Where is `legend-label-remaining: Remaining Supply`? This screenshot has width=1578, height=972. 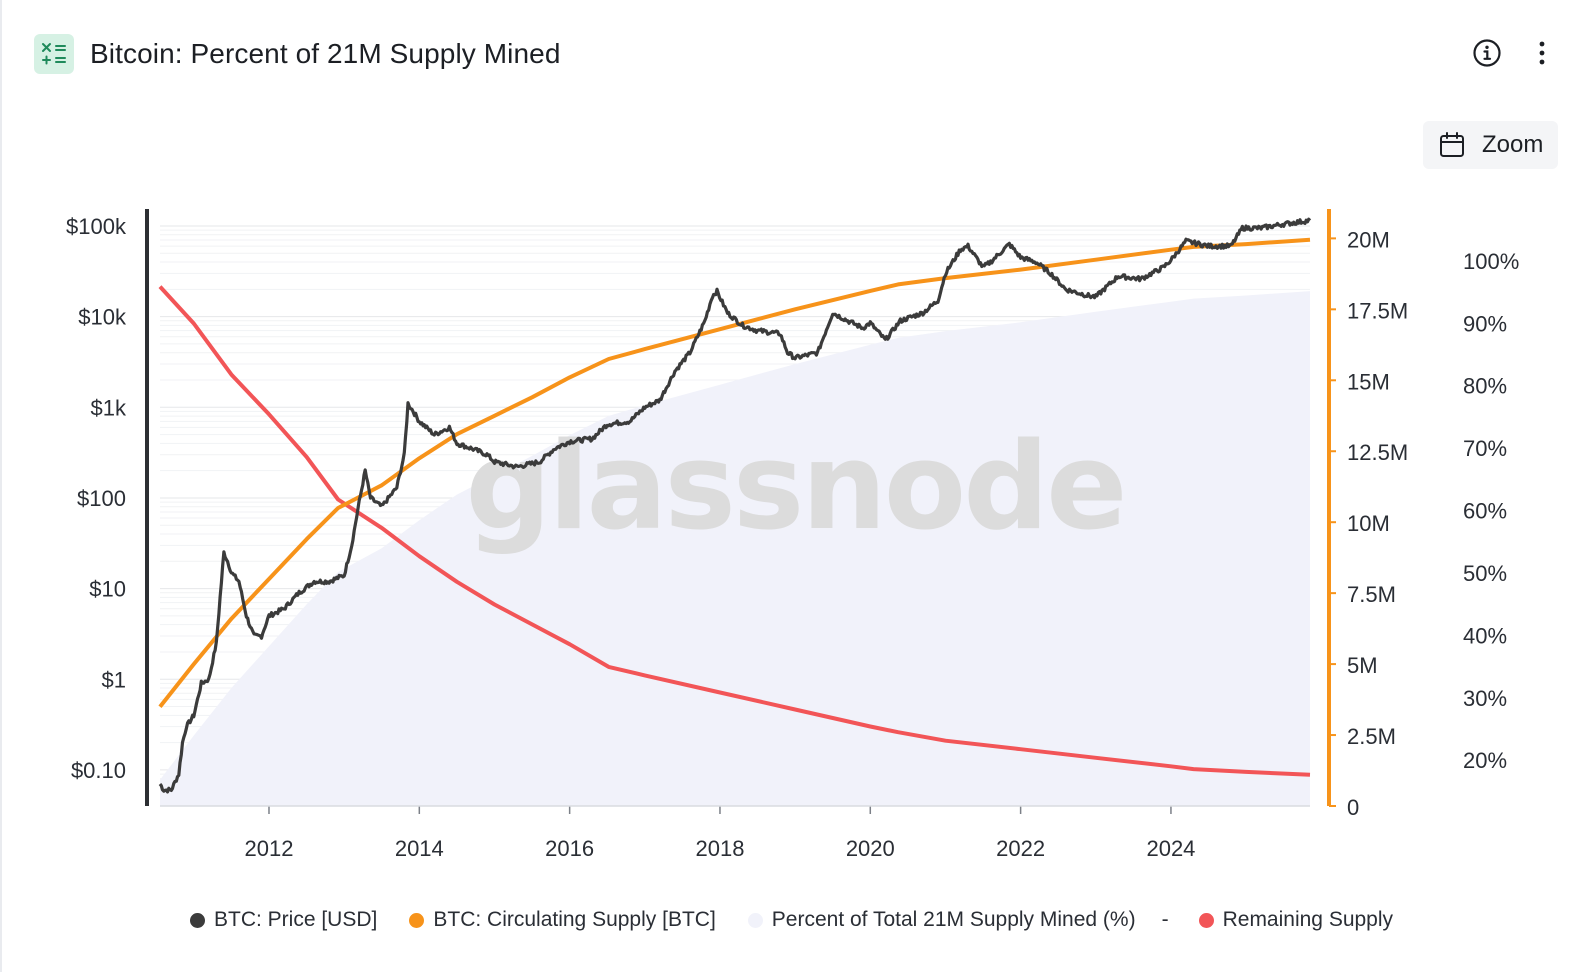 legend-label-remaining: Remaining Supply is located at coordinates (1308, 919).